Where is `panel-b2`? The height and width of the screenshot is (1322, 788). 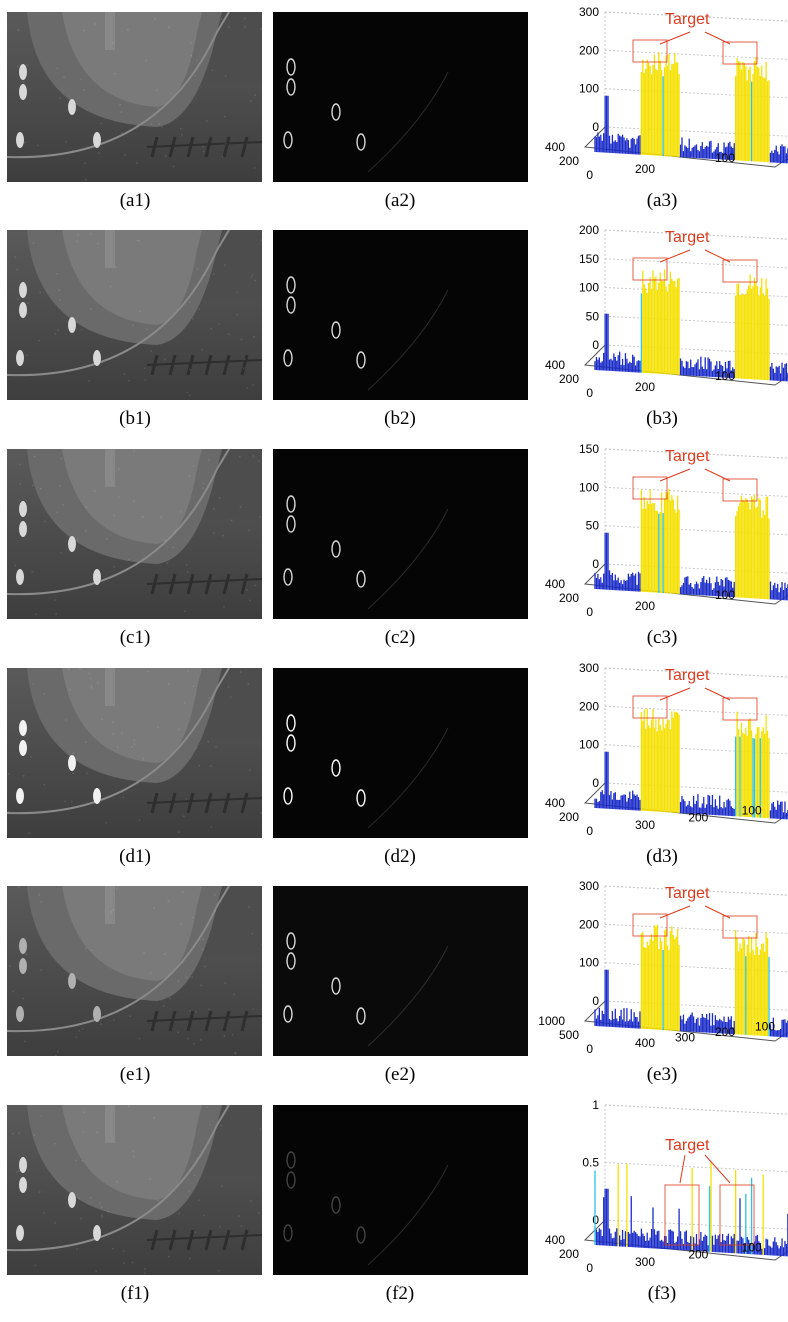
panel-b2 is located at coordinates (400, 315).